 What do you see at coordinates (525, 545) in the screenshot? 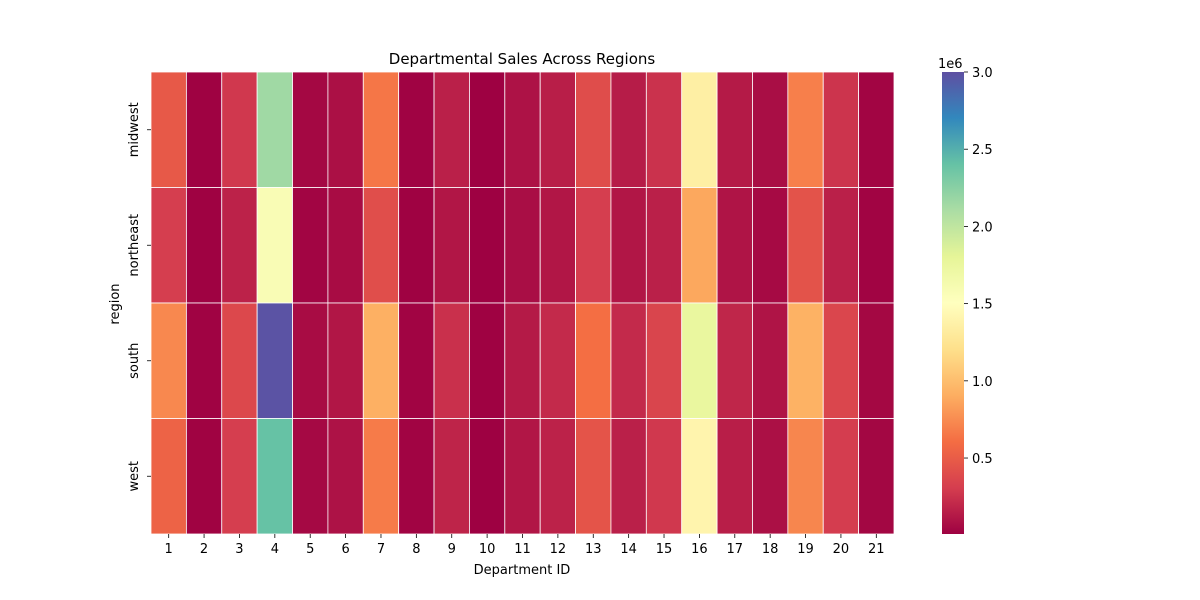
I see `x-axis-ticks: 1 2 3 4 5 6 7 8 9 10 11 12 13 14 15 16 17 18 19 20 21` at bounding box center [525, 545].